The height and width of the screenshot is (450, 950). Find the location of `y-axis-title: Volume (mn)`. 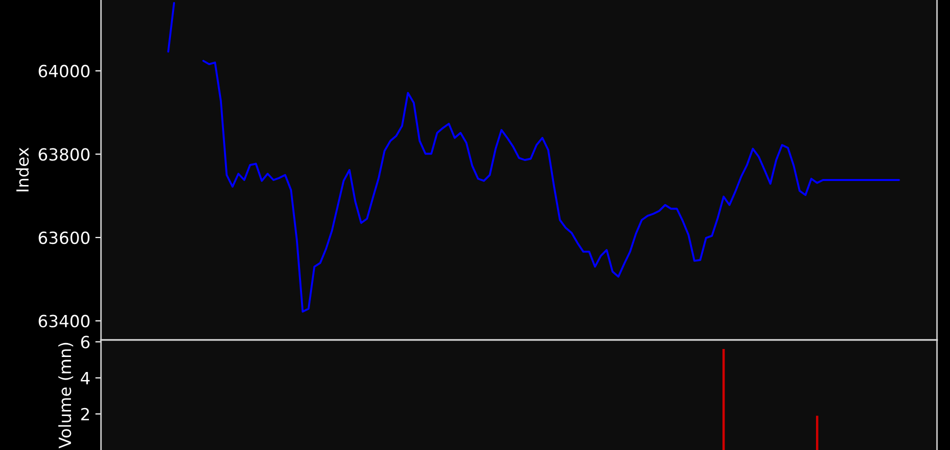

y-axis-title: Volume (mn) is located at coordinates (66, 395).